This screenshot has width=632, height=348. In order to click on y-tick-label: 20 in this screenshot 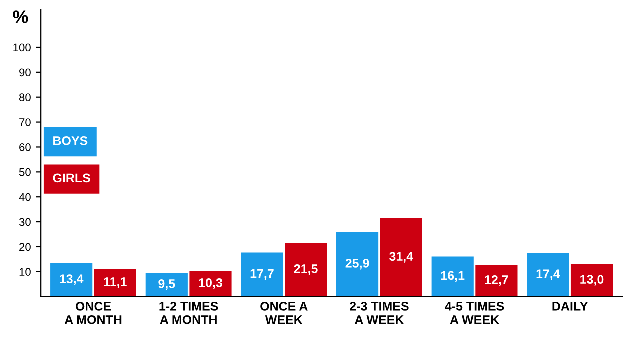, I will do `click(25, 247)`.